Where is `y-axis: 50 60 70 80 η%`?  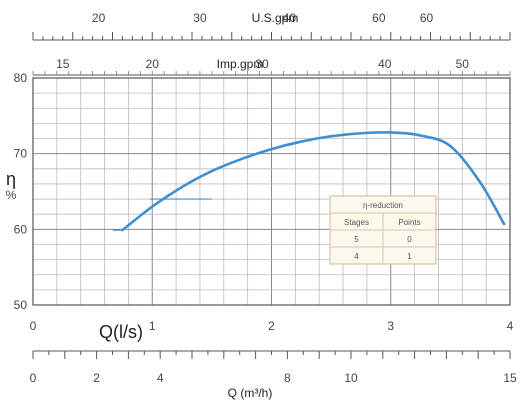 y-axis: 50 60 70 80 η% is located at coordinates (17, 191).